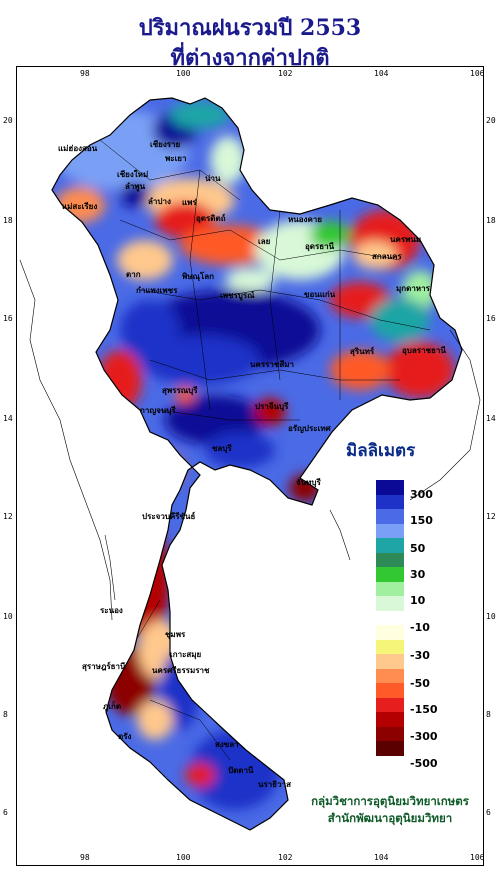 The height and width of the screenshot is (871, 500). I want to click on place-label: อุบลราชธานี, so click(424, 350).